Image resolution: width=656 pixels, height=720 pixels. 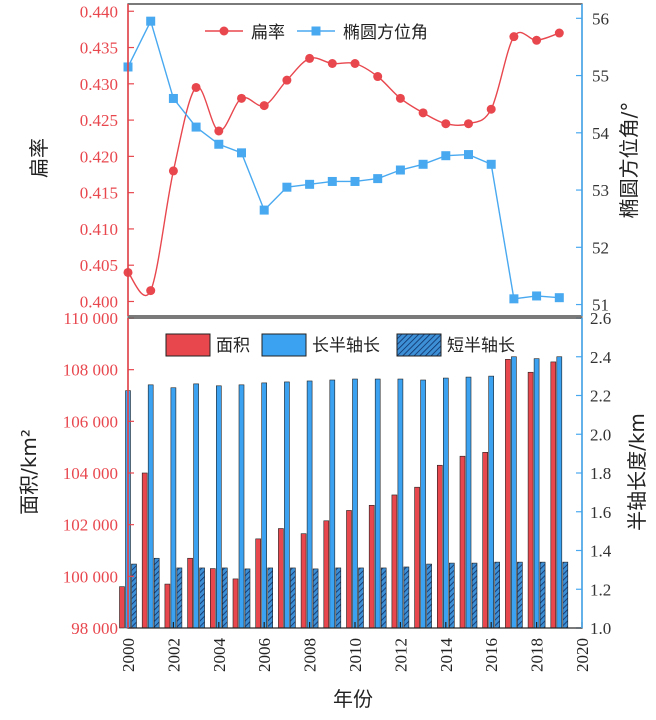 I want to click on legend-label-area: 面积, so click(x=233, y=346).